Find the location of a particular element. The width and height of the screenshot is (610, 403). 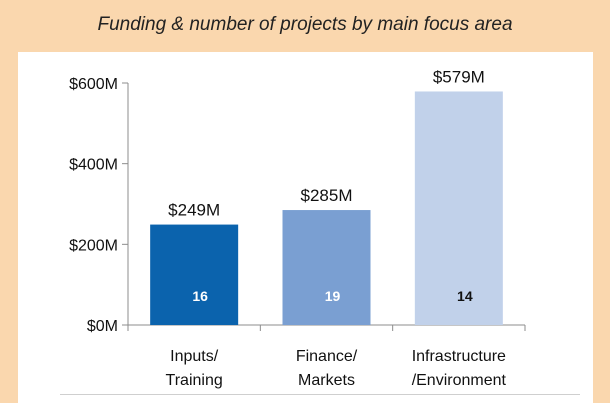

y-tick-label: $400M is located at coordinates (93, 165).